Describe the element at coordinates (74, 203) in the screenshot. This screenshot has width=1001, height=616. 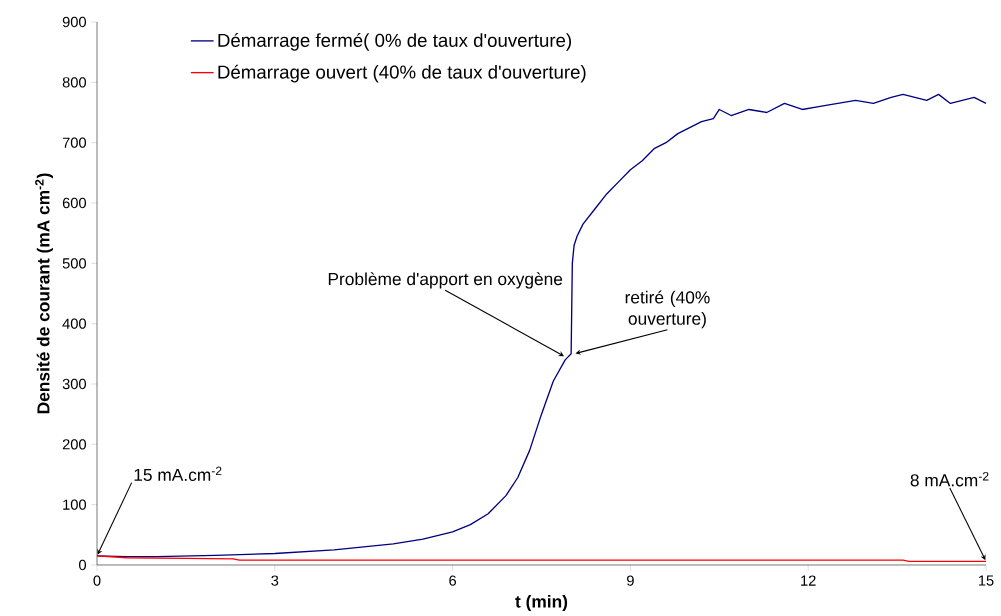
I see `y-tick-label: 600` at that location.